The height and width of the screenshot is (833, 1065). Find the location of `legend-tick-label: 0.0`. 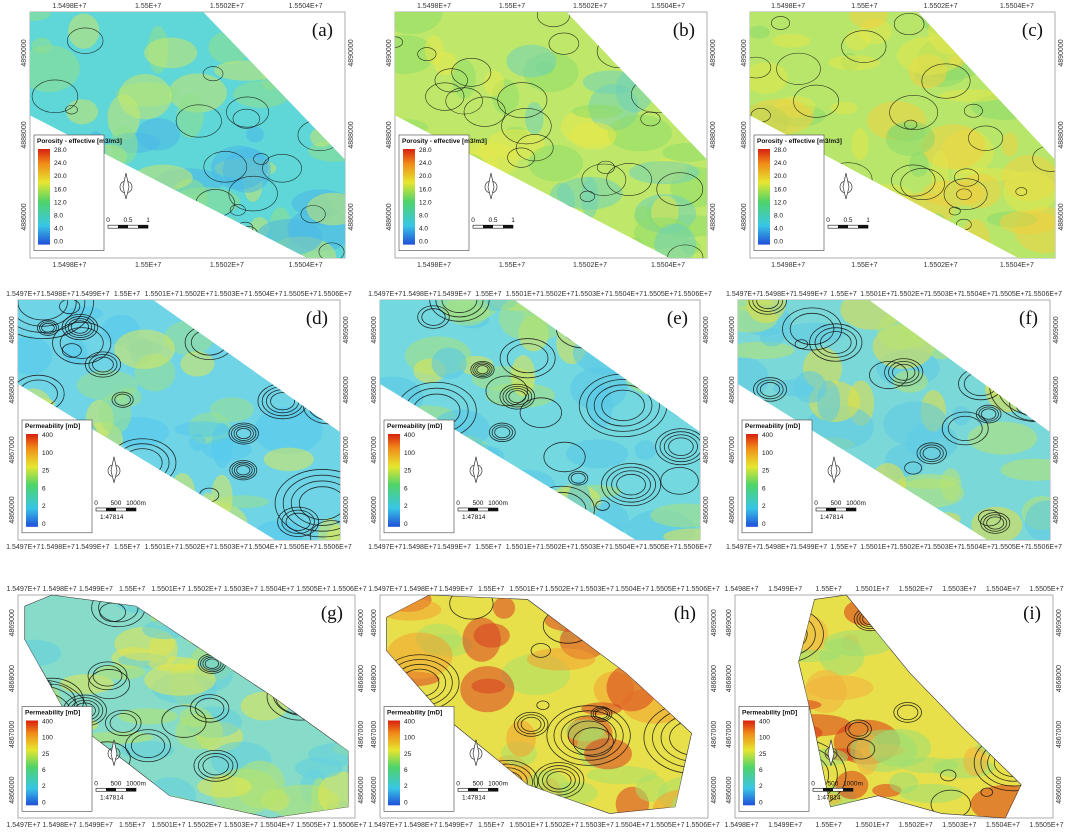

legend-tick-label: 0.0 is located at coordinates (58, 242).